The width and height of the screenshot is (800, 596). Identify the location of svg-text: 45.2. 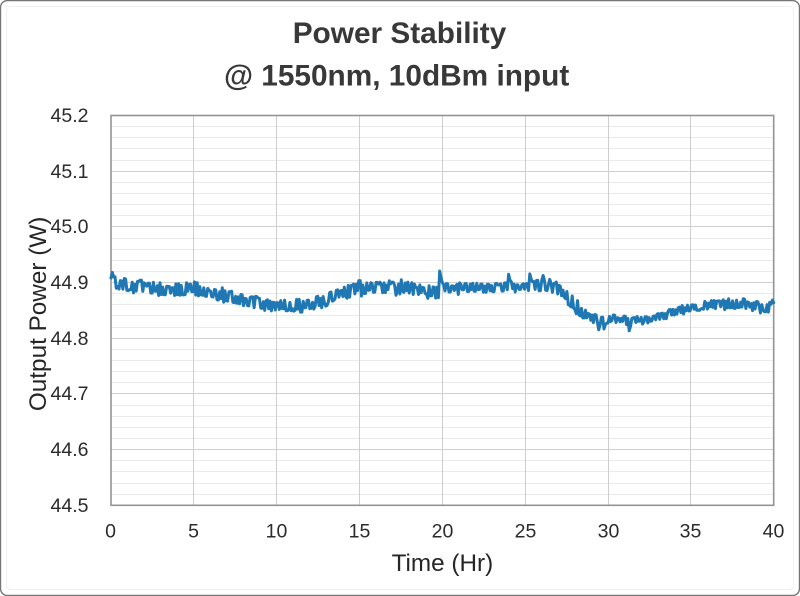
(70, 116).